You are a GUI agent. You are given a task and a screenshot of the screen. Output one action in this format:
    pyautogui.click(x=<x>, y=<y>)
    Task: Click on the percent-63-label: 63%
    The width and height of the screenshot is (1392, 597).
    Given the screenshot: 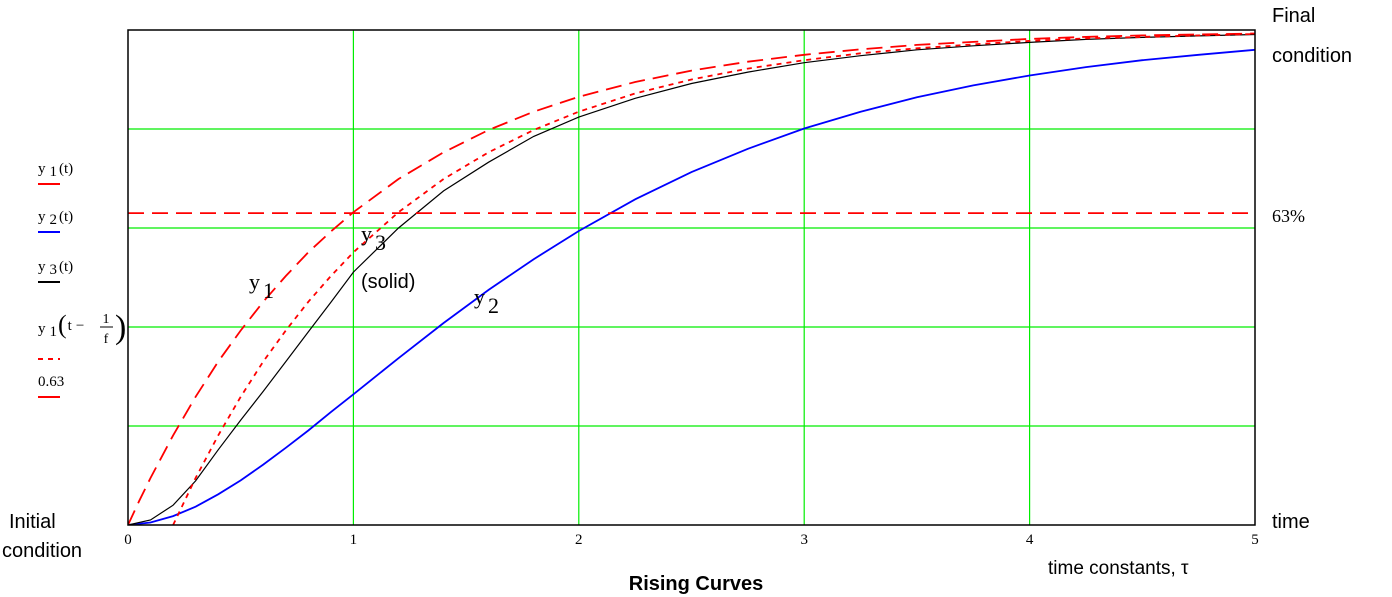 What is the action you would take?
    pyautogui.click(x=1288, y=216)
    